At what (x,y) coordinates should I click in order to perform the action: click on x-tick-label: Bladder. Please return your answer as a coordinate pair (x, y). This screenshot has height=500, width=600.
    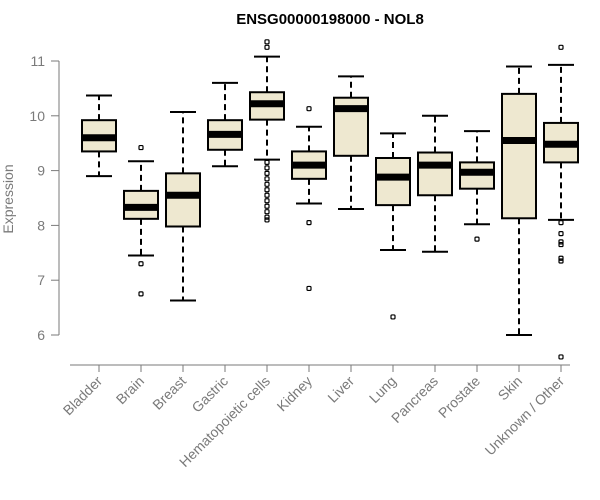
    Looking at the image, I should click on (83, 396).